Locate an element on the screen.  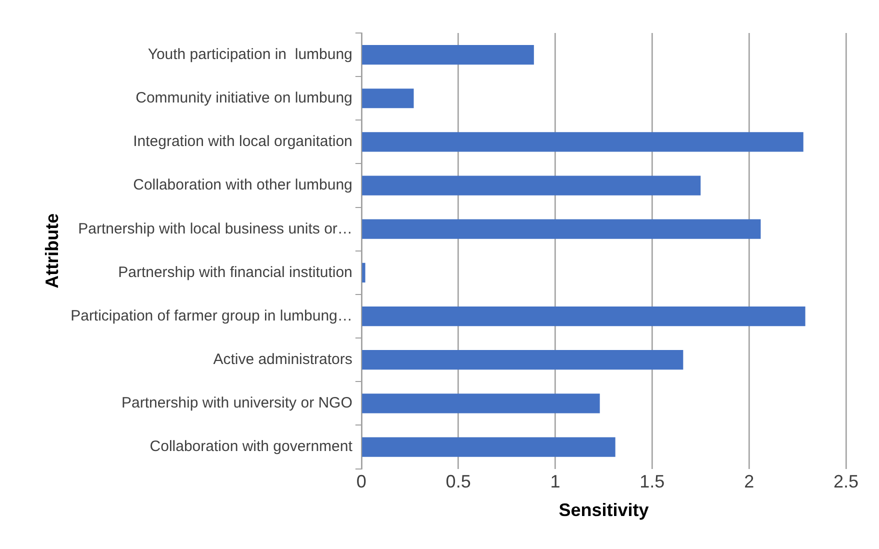
y-tick-label: Integration with local organitation is located at coordinates (242, 141).